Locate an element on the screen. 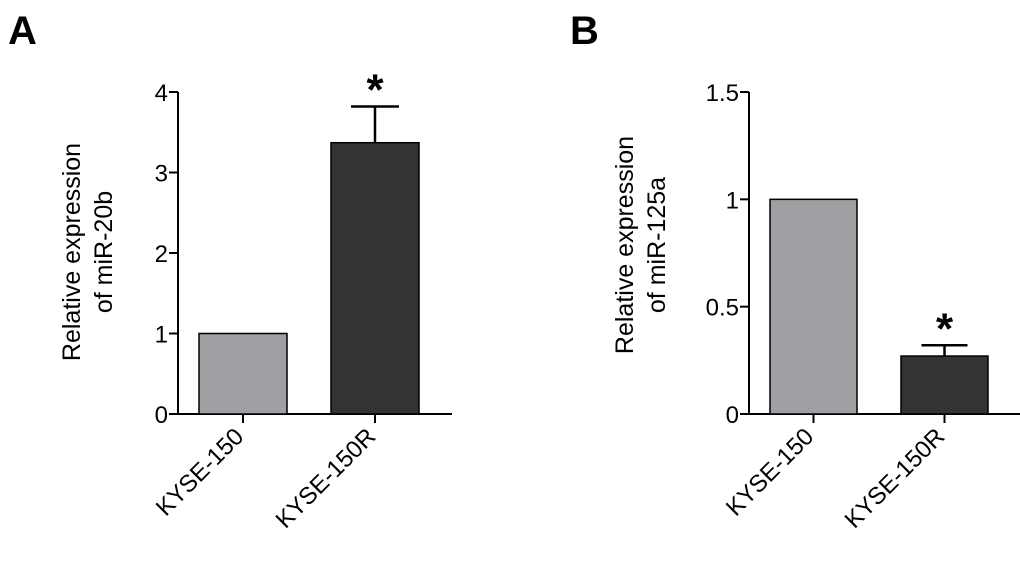  y-tick-label: 1.5 is located at coordinates (722, 93).